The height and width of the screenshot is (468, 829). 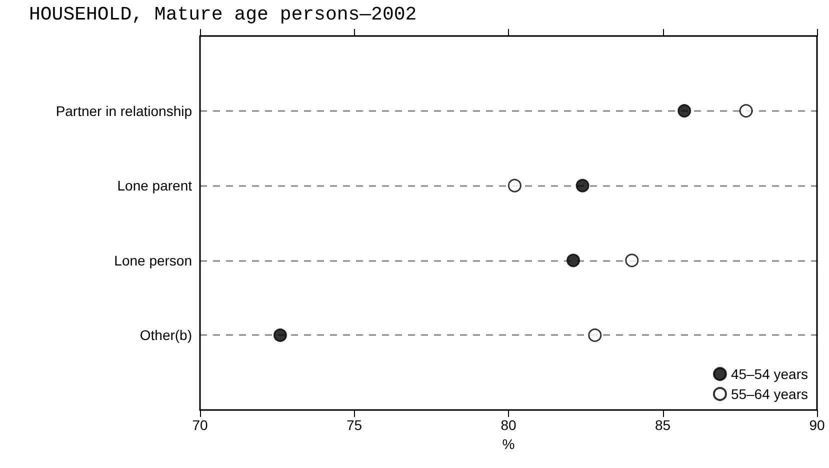 What do you see at coordinates (817, 425) in the screenshot?
I see `x-tick-label: 90` at bounding box center [817, 425].